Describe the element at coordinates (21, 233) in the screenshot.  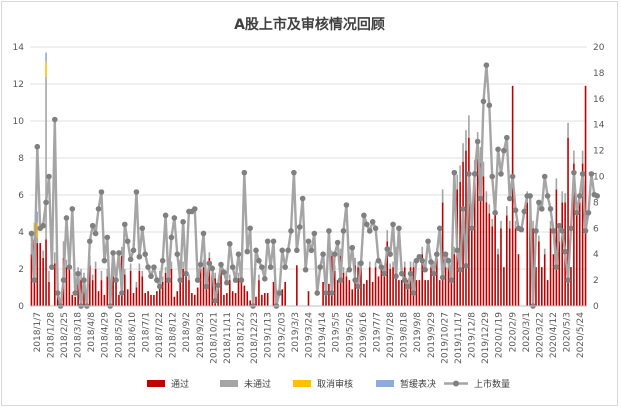
I see `y-left-tick-label: 4` at that location.